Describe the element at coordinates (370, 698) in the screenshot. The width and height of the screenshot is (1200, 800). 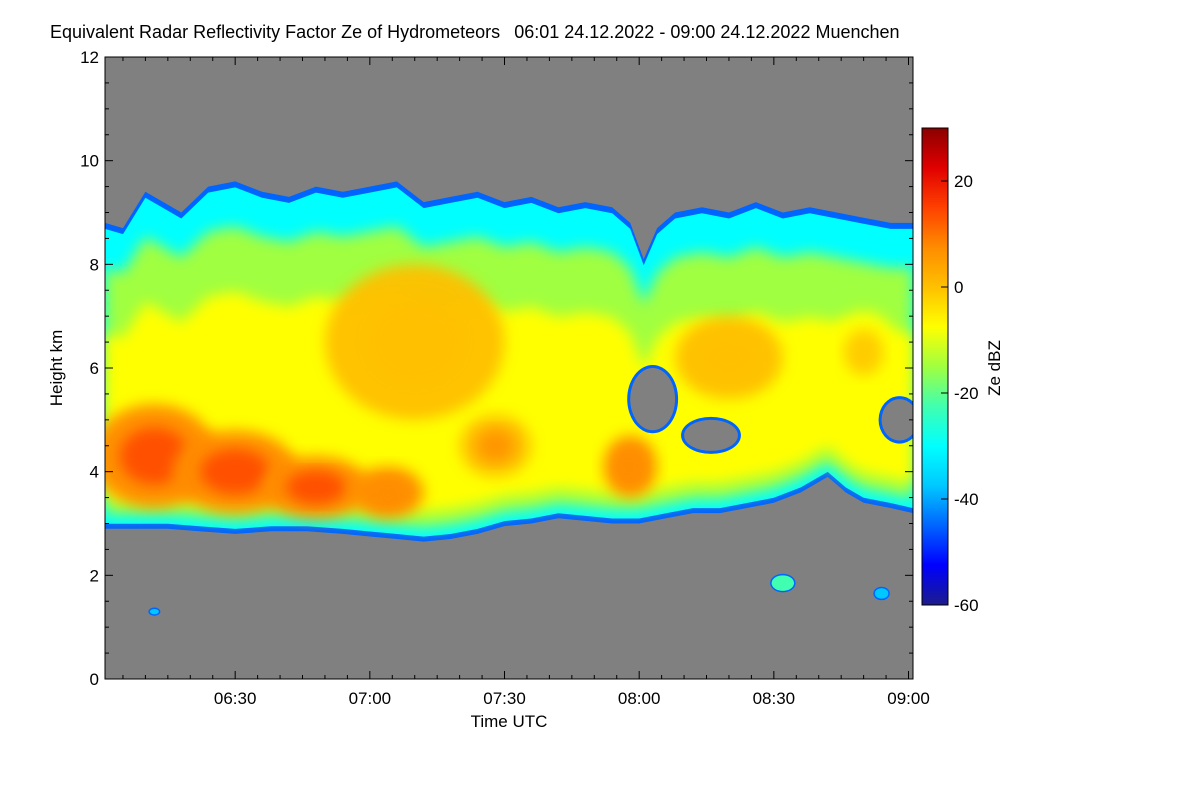
I see `x-tick-label: 07:00` at that location.